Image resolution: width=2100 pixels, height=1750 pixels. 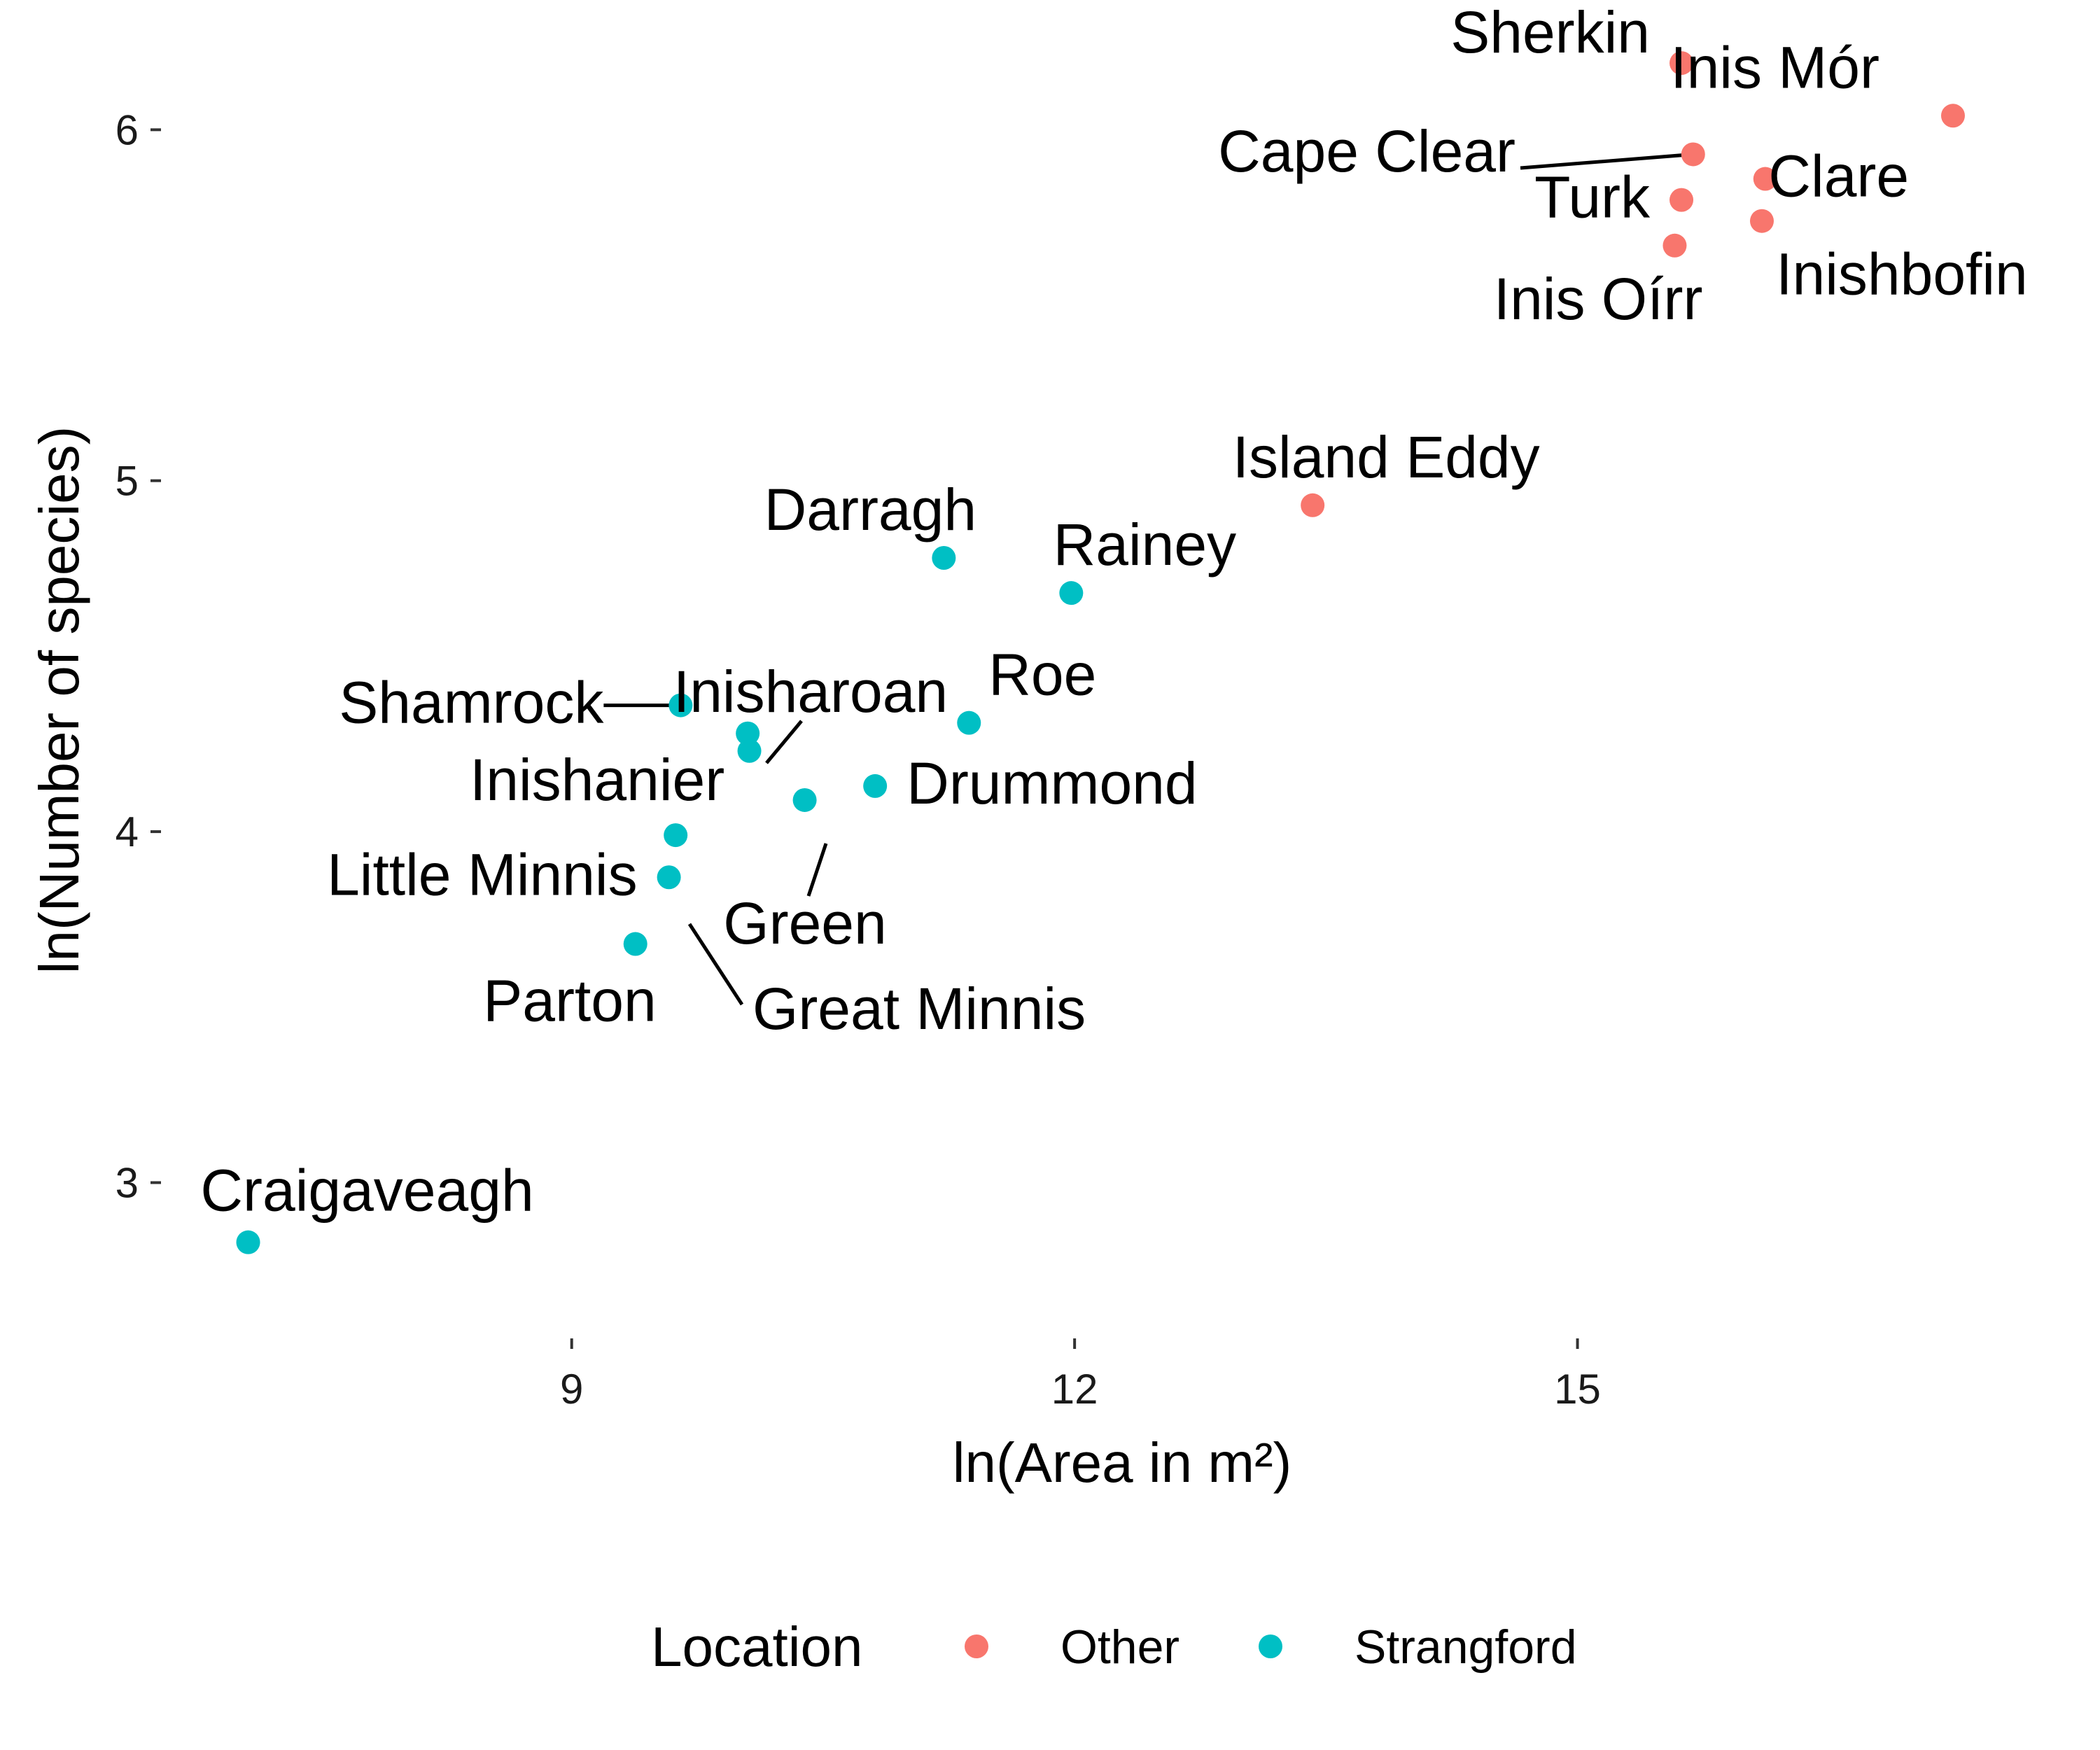 What do you see at coordinates (127, 1182) in the screenshot?
I see `y-tick-label: 3` at bounding box center [127, 1182].